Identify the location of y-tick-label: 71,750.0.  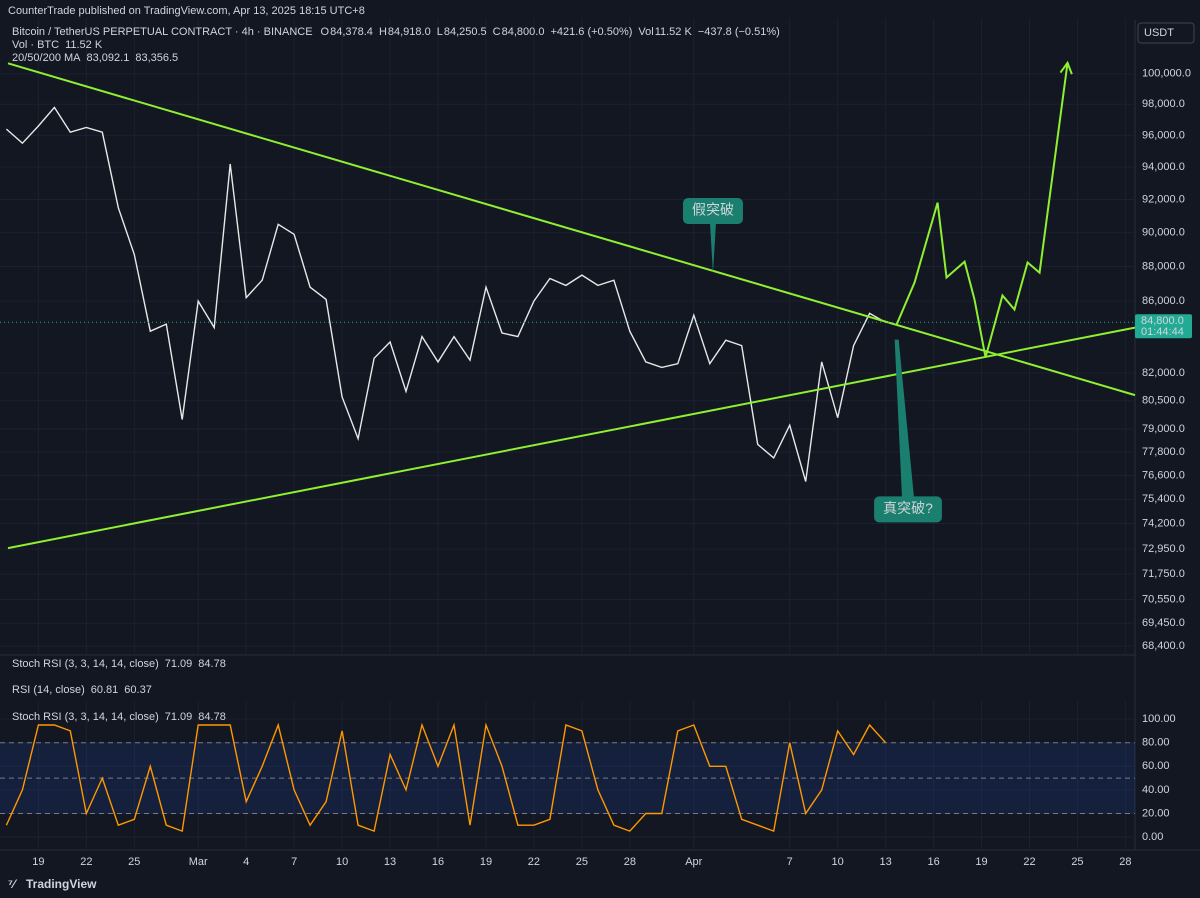
(1163, 574).